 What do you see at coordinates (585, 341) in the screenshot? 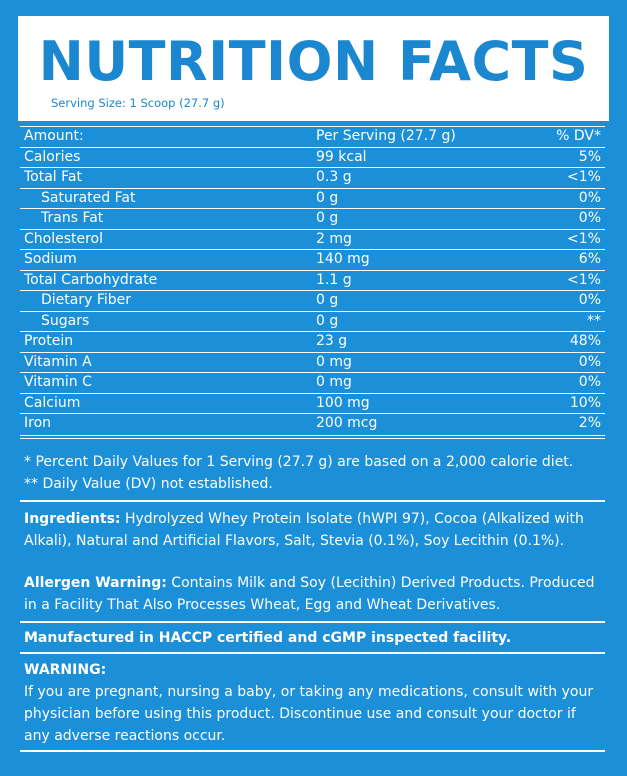
I see `table-cell: 48%` at bounding box center [585, 341].